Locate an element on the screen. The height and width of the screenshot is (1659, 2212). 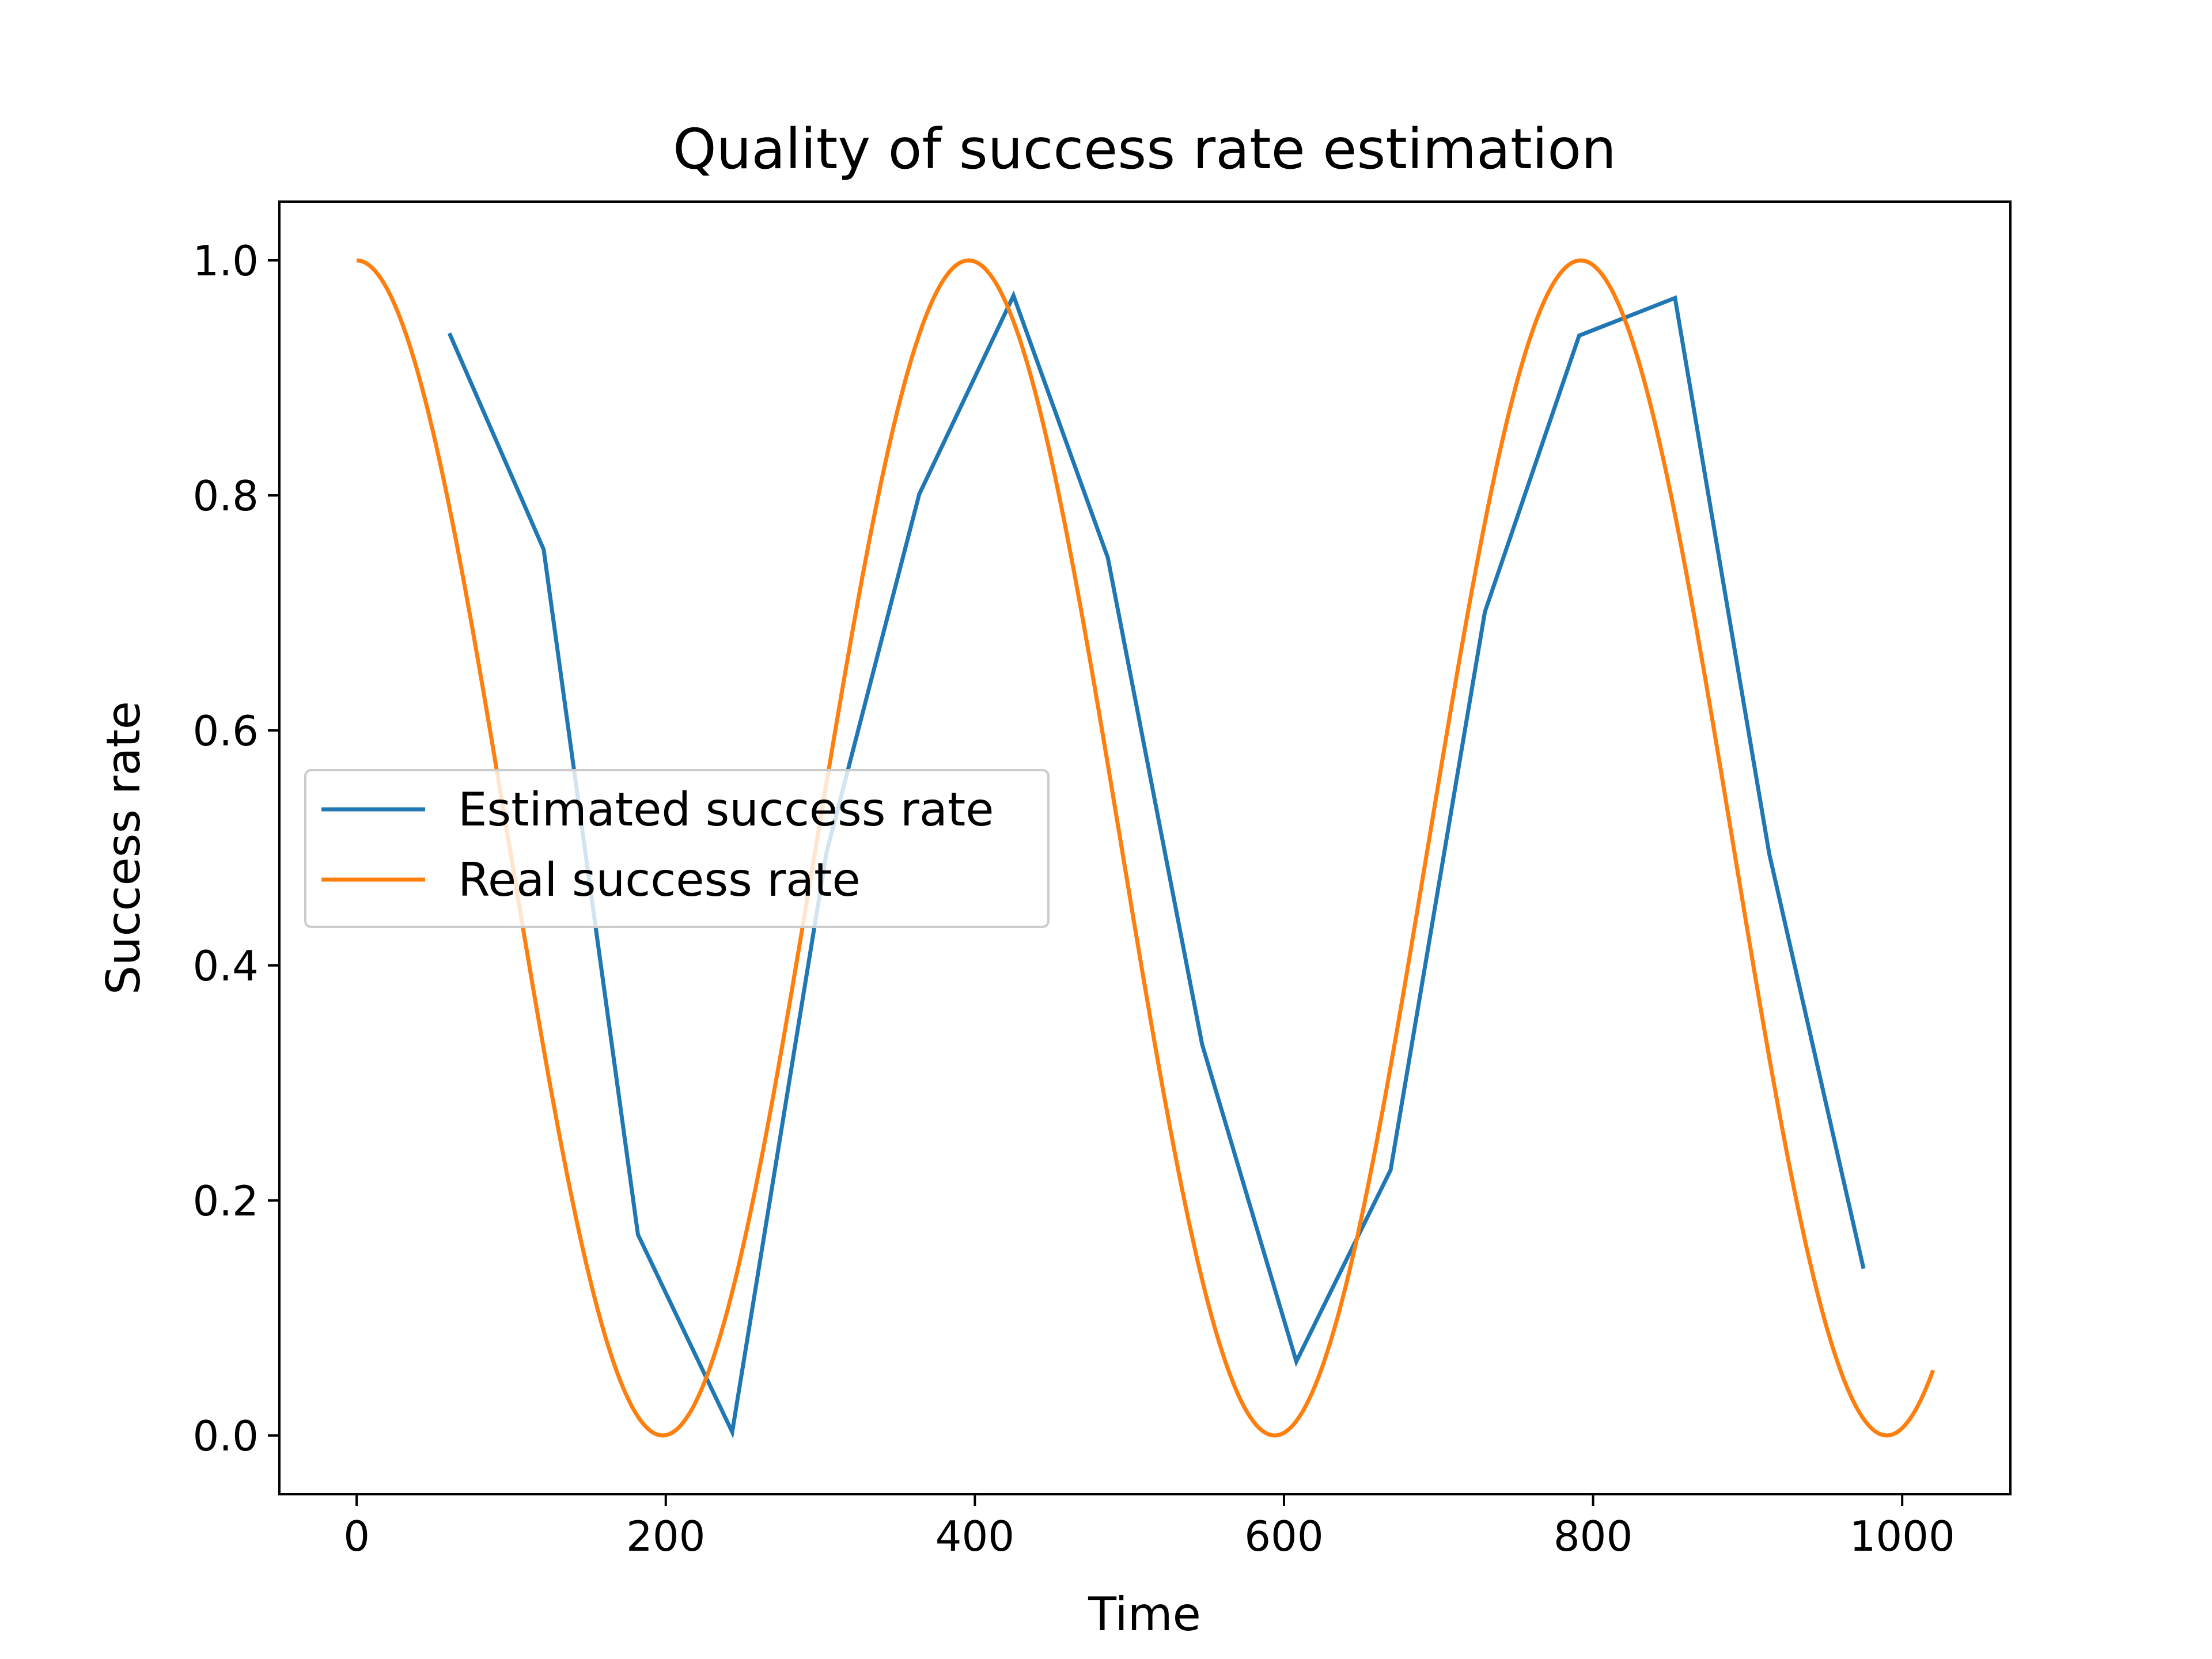
y-tick-label: 0.6 is located at coordinates (225, 731).